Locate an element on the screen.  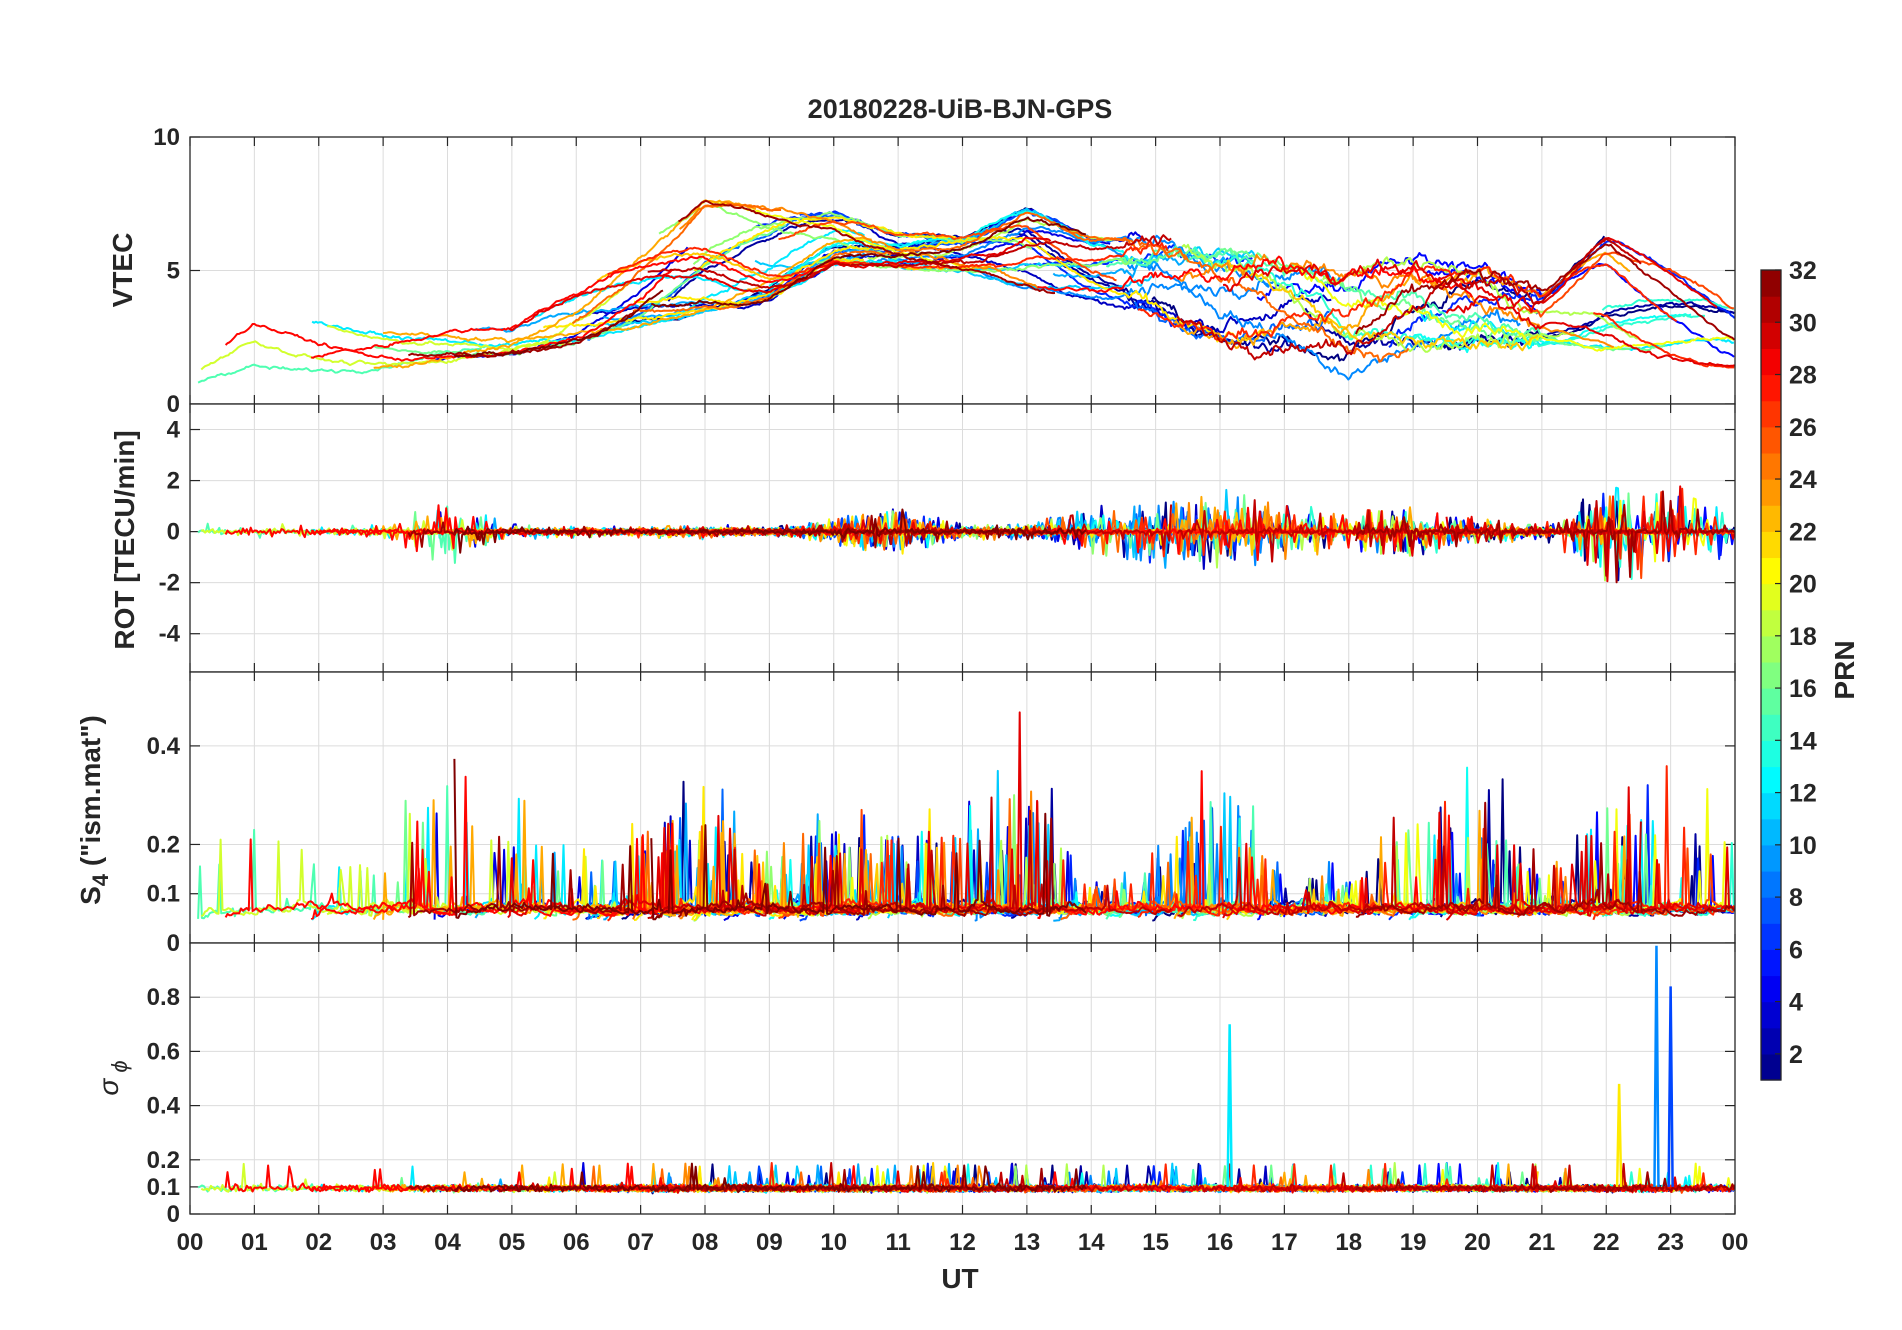
x-tick-label: 23 is located at coordinates (1670, 1242).